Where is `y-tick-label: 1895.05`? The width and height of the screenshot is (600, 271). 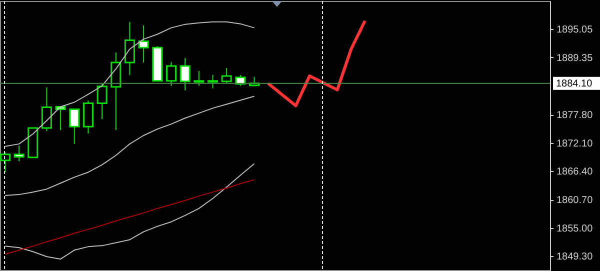
y-tick-label: 1895.05 is located at coordinates (575, 30).